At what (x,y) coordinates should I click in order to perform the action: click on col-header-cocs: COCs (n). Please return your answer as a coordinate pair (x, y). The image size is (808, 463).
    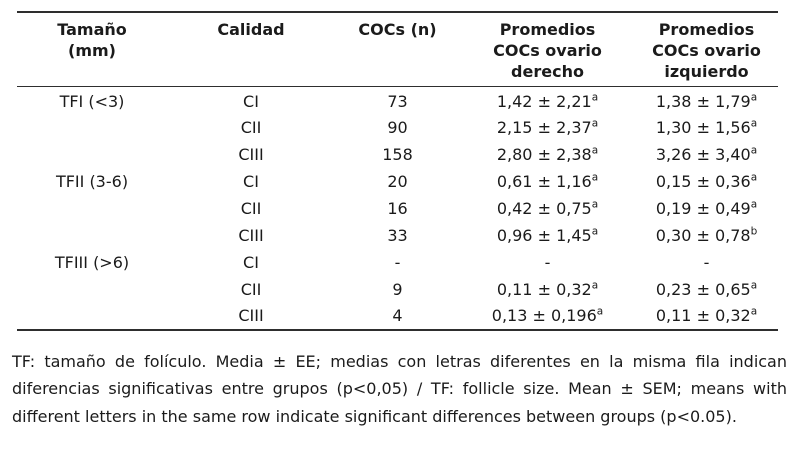
    Looking at the image, I should click on (397, 49).